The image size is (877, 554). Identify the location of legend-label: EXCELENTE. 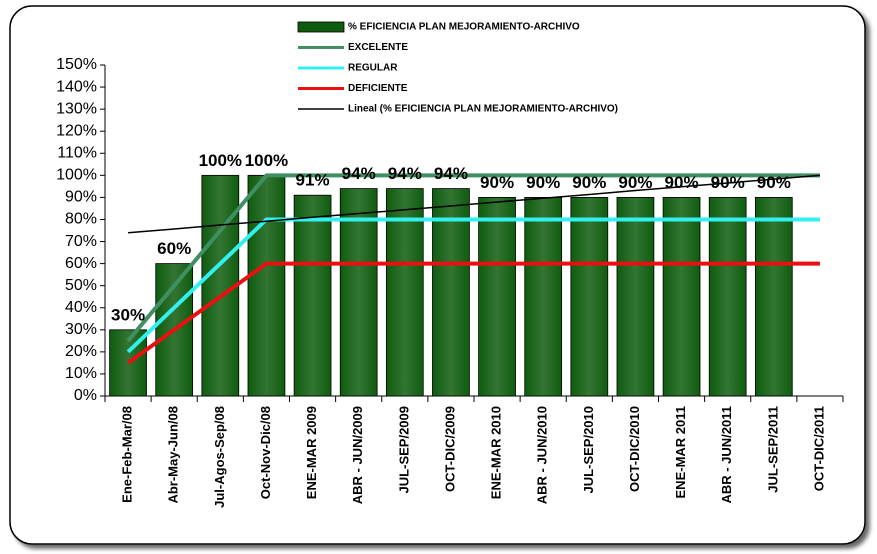
(378, 47).